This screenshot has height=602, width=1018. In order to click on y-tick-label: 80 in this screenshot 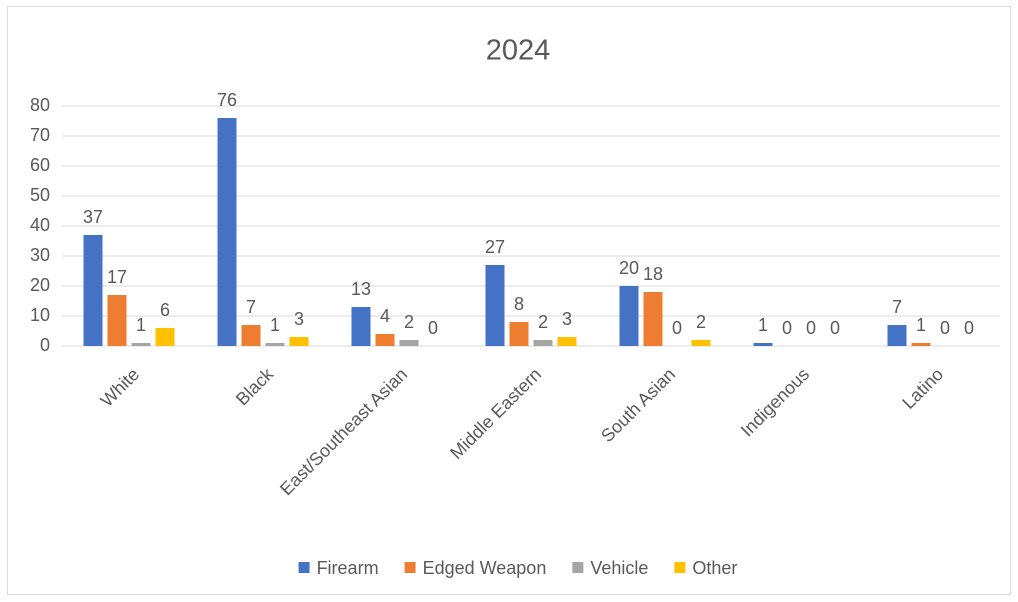, I will do `click(40, 105)`.